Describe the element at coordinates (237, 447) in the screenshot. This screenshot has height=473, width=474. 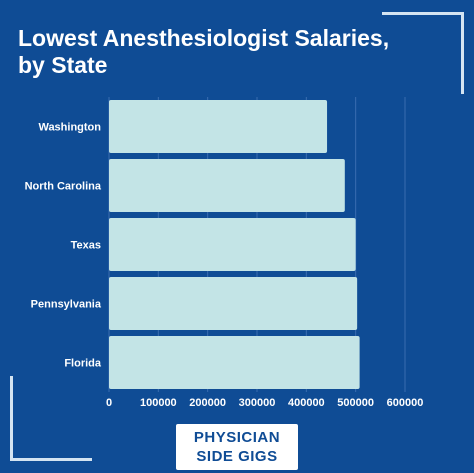
I see `brand-logo: PHYSICIAN SIDE GIGS` at that location.